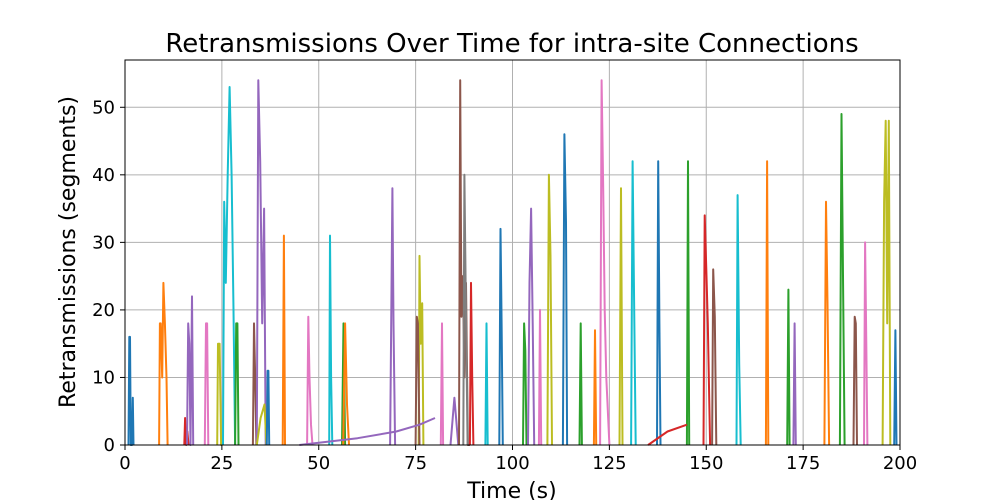 This screenshot has width=1000, height=500. I want to click on x-tick-label: 150, so click(706, 463).